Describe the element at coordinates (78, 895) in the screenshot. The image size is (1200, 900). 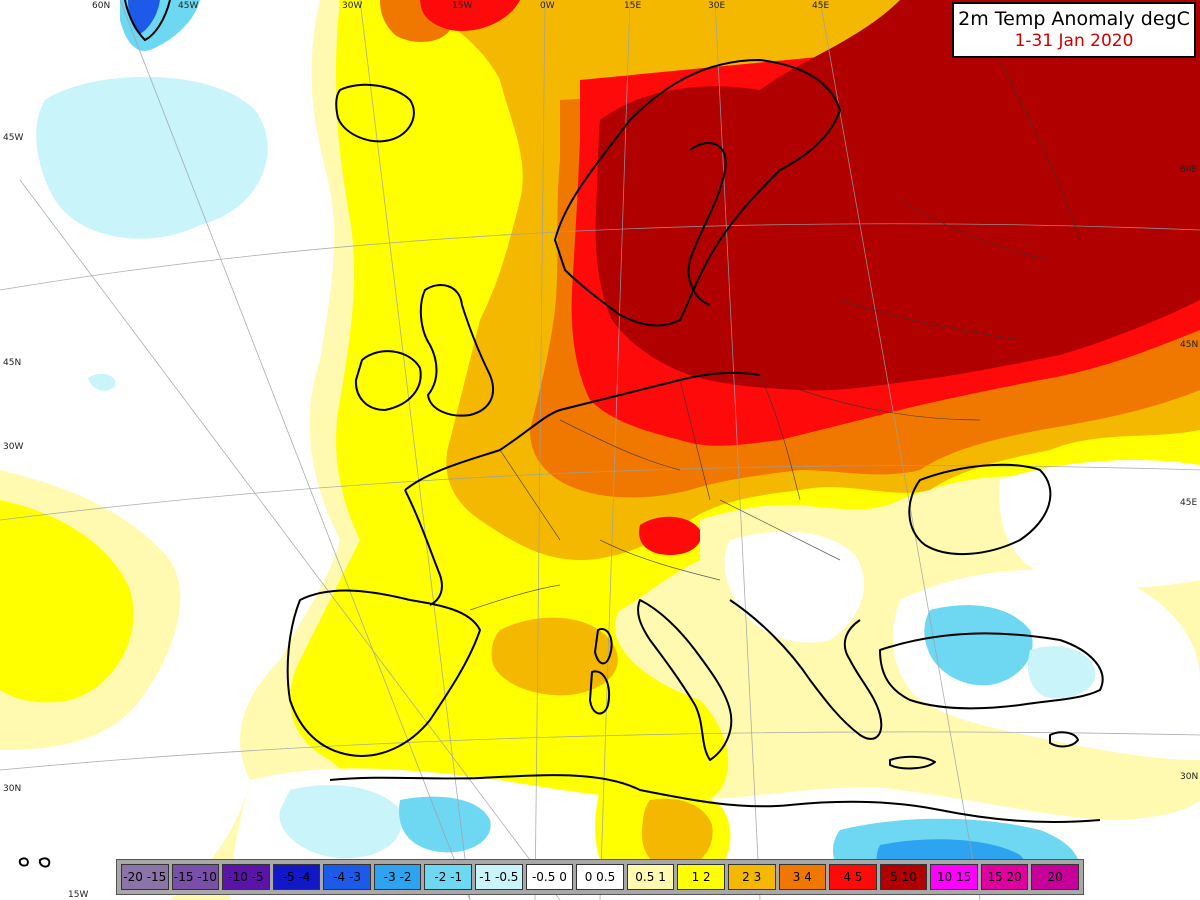
I see `tick-left: 15W` at that location.